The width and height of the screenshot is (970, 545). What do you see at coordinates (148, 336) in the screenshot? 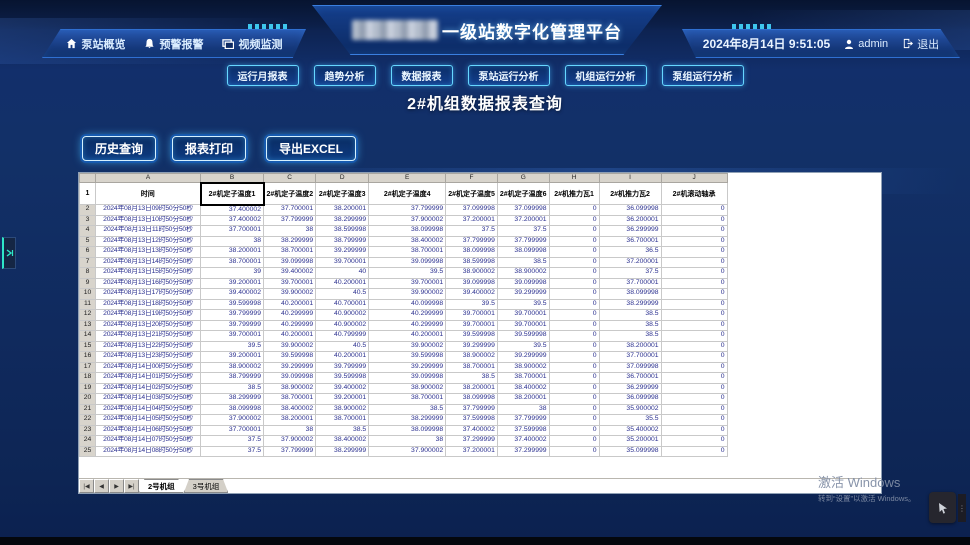
I see `time-cell: 2024年08月13日21时50分50秒` at bounding box center [148, 336].